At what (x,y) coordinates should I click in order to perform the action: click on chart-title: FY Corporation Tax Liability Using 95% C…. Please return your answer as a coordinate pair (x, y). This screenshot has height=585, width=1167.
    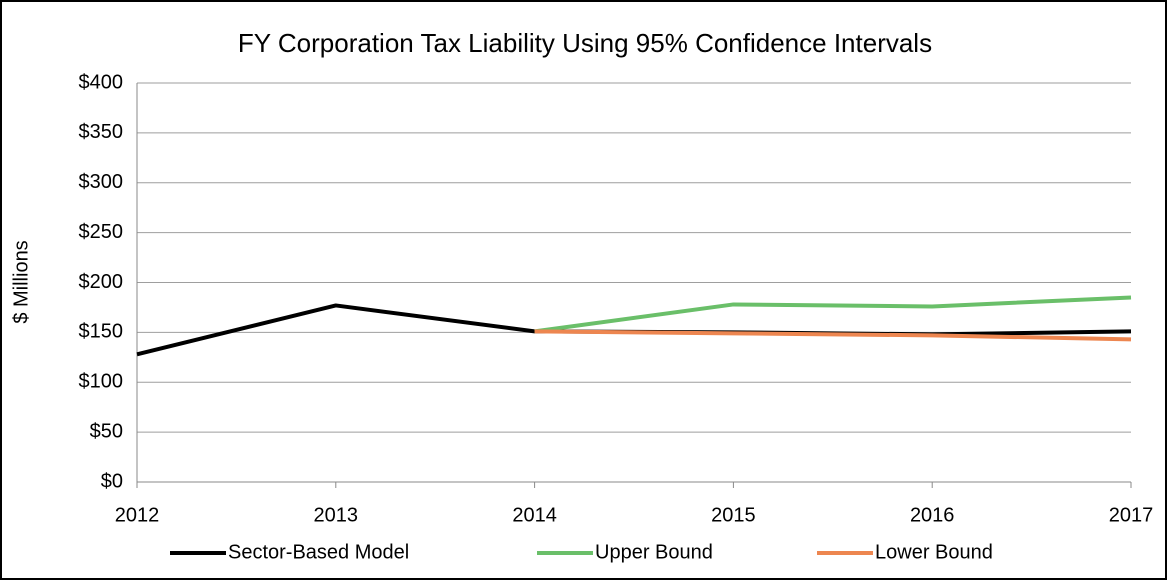
    Looking at the image, I should click on (585, 43).